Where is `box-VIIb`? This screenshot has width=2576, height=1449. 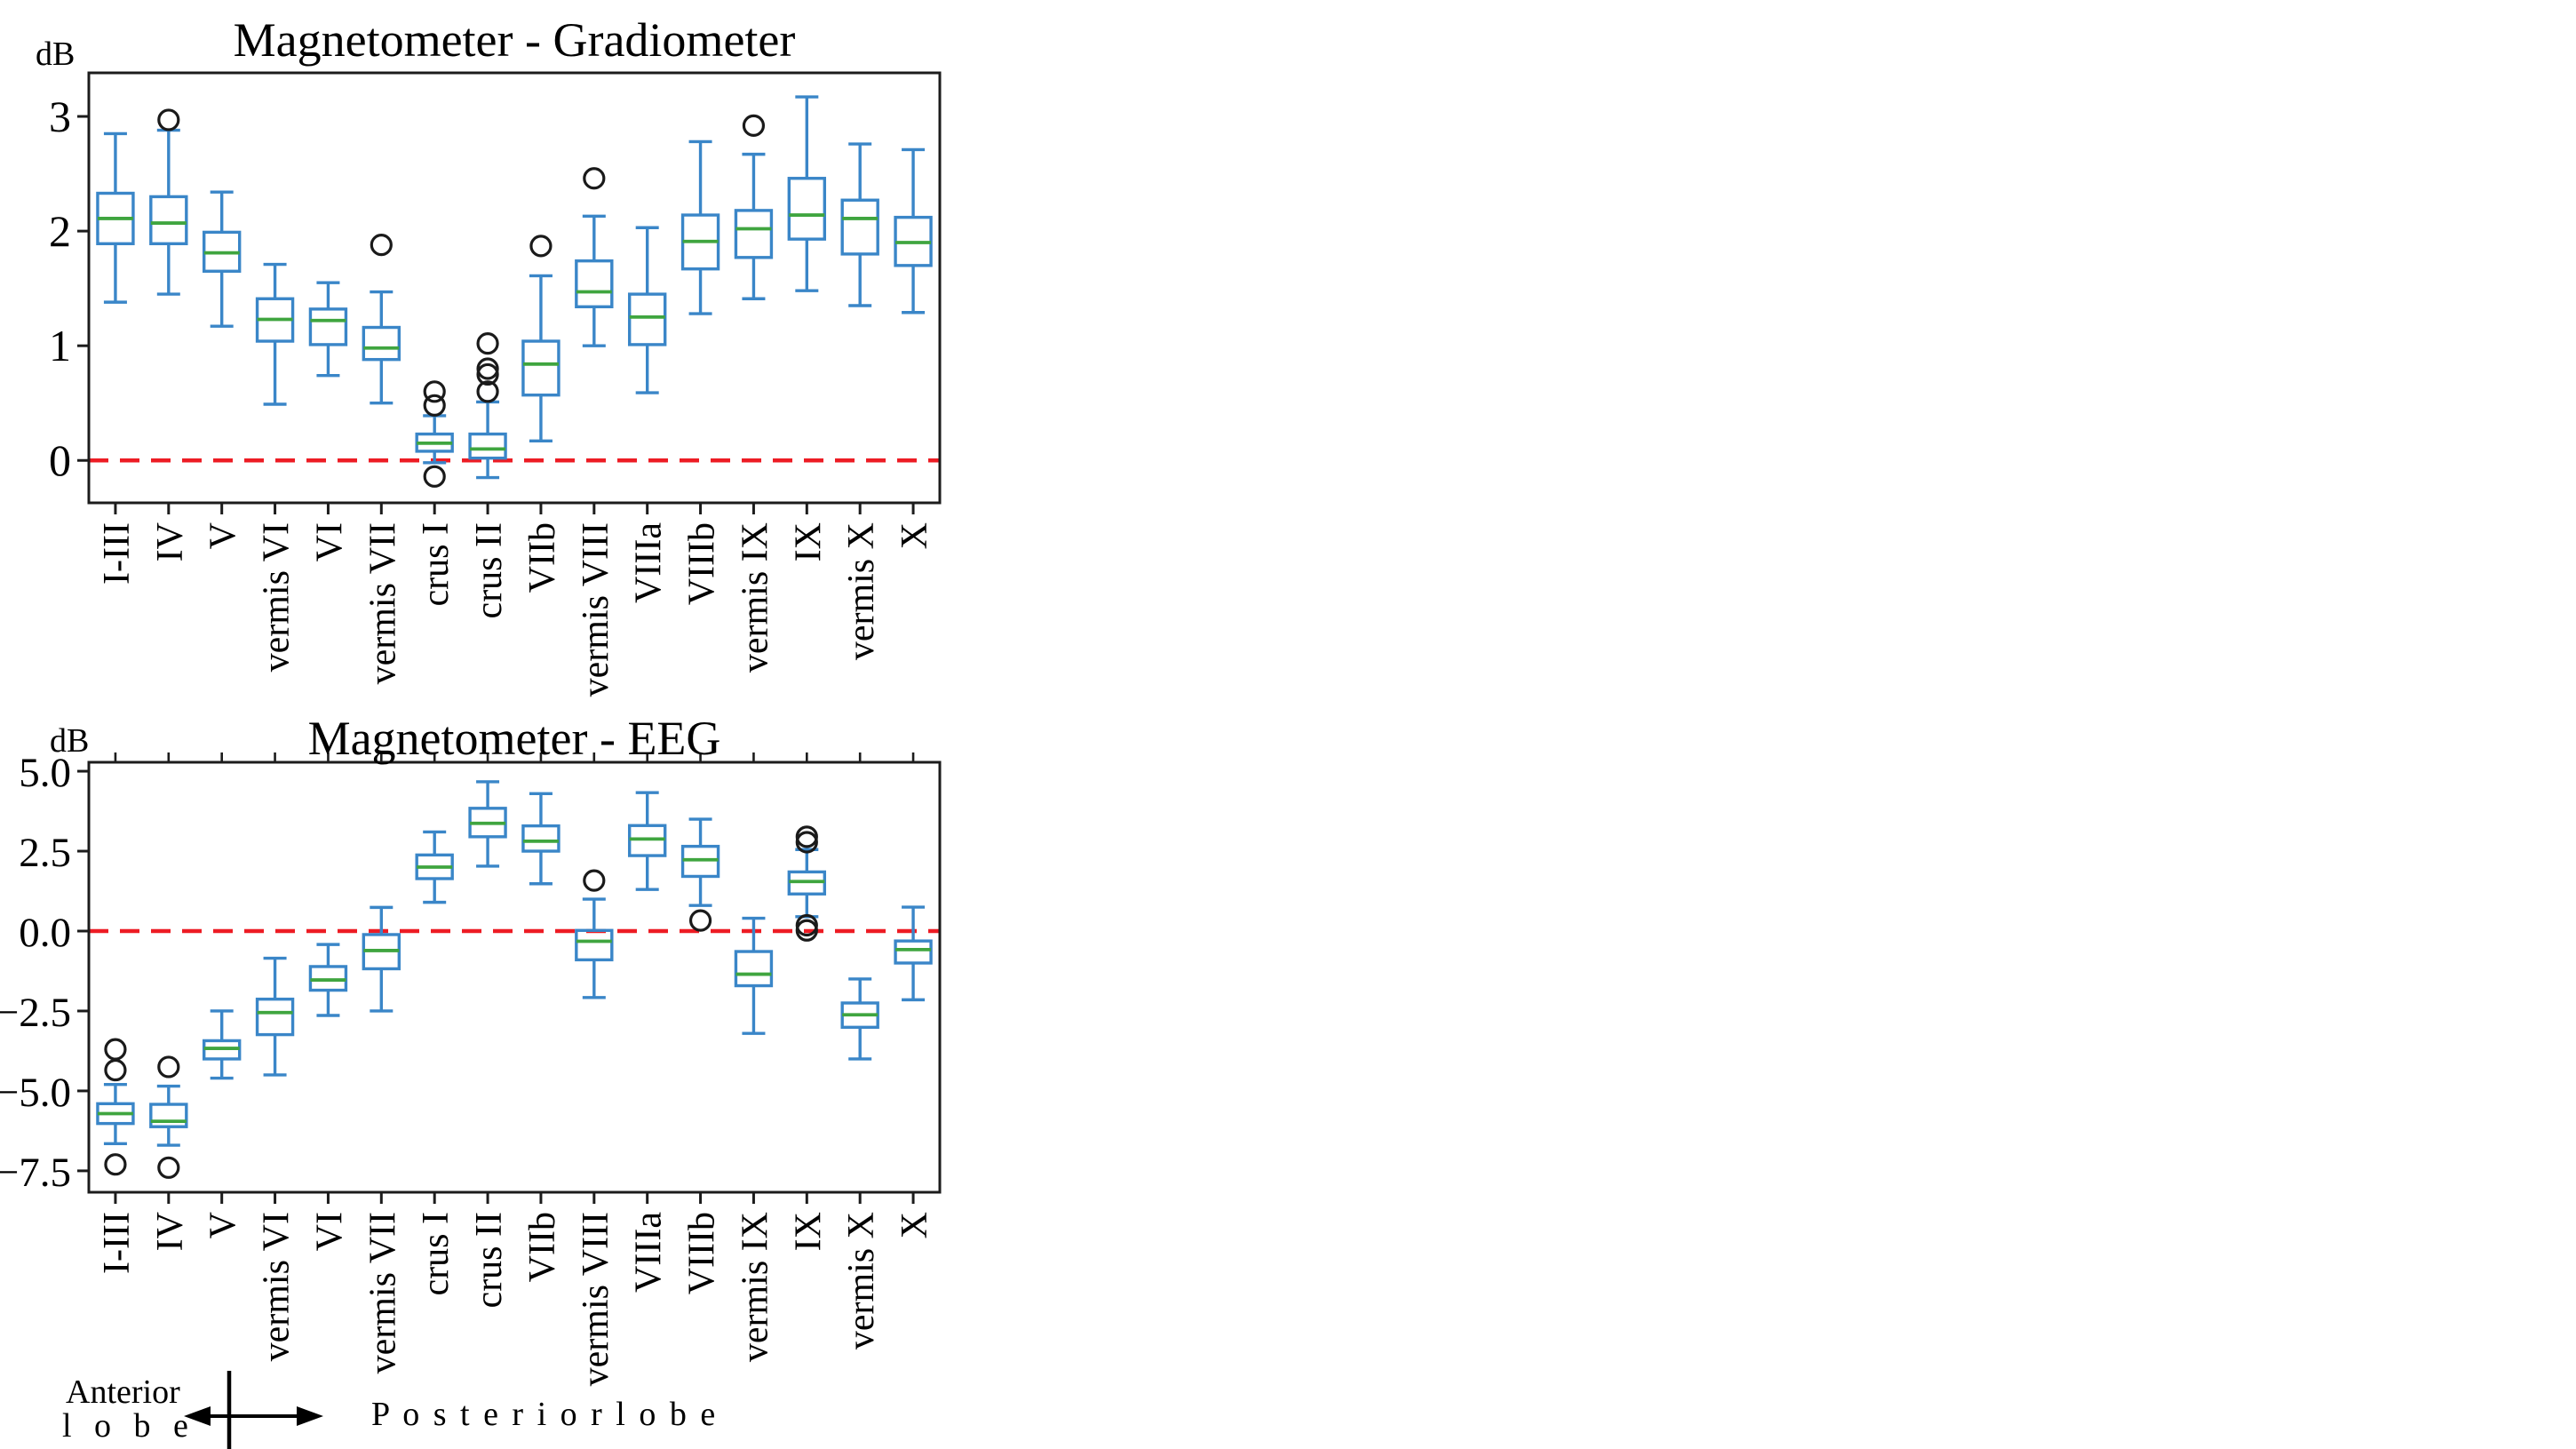
box-VIIb is located at coordinates (541, 839).